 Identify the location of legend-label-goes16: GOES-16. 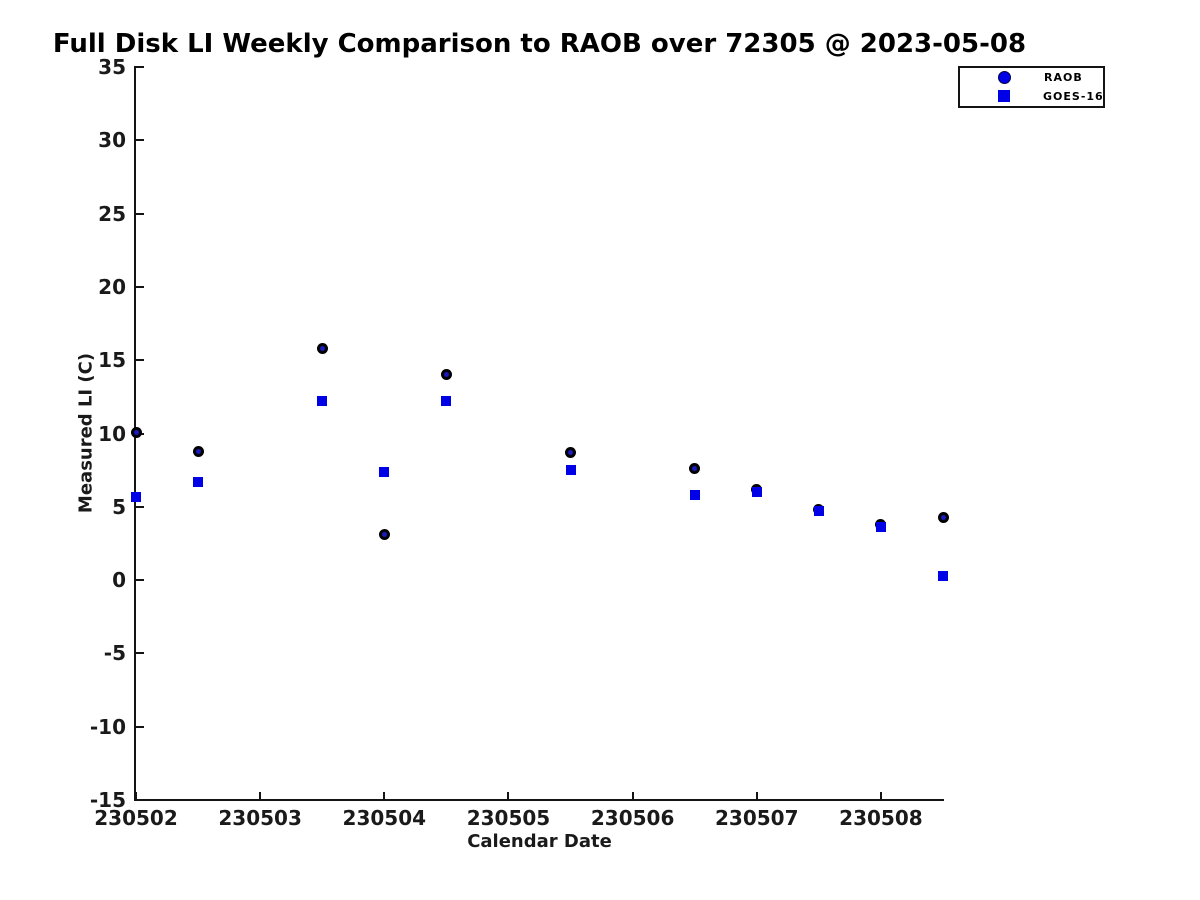
(1073, 96).